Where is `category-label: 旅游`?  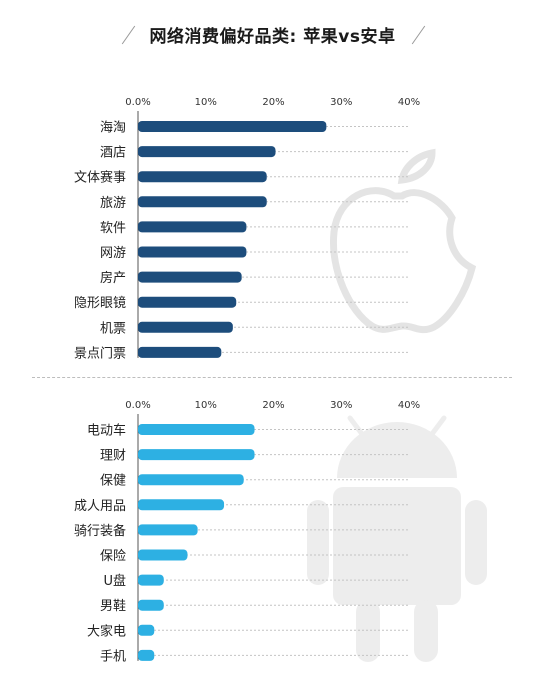
category-label: 旅游 is located at coordinates (113, 203).